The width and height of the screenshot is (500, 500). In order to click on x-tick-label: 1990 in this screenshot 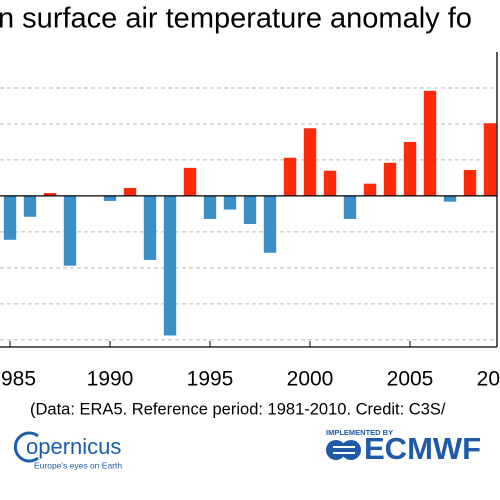, I will do `click(110, 379)`.